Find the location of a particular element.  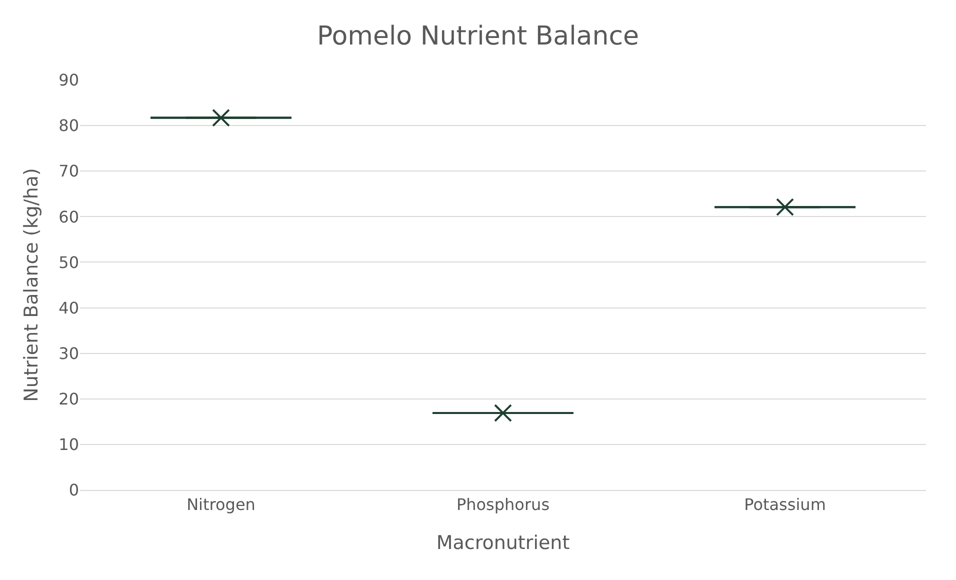

y-tick-label: 40 is located at coordinates (68, 308).